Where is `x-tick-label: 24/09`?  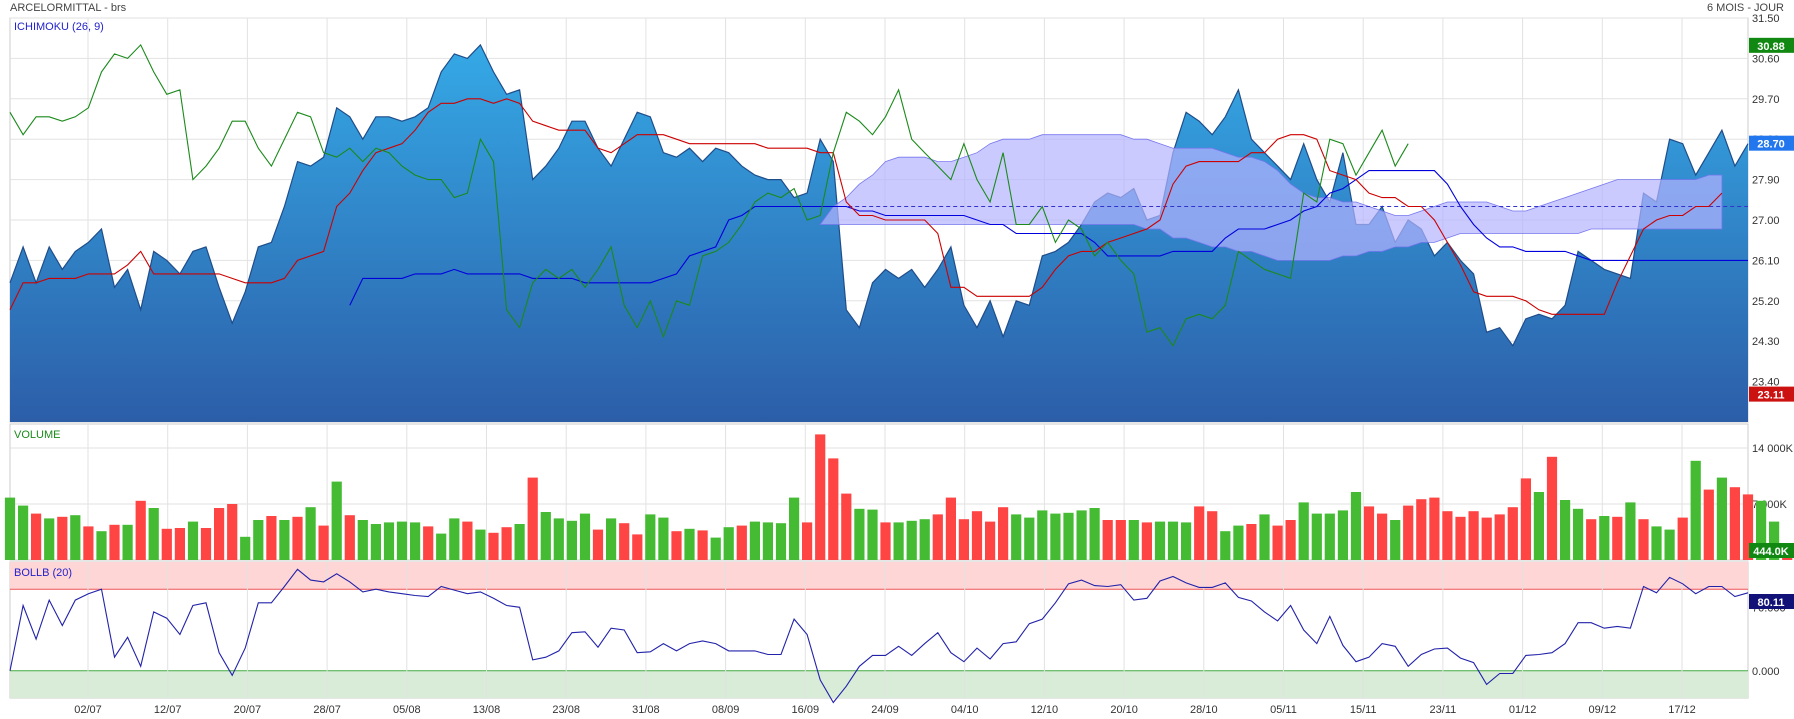 x-tick-label: 24/09 is located at coordinates (885, 710).